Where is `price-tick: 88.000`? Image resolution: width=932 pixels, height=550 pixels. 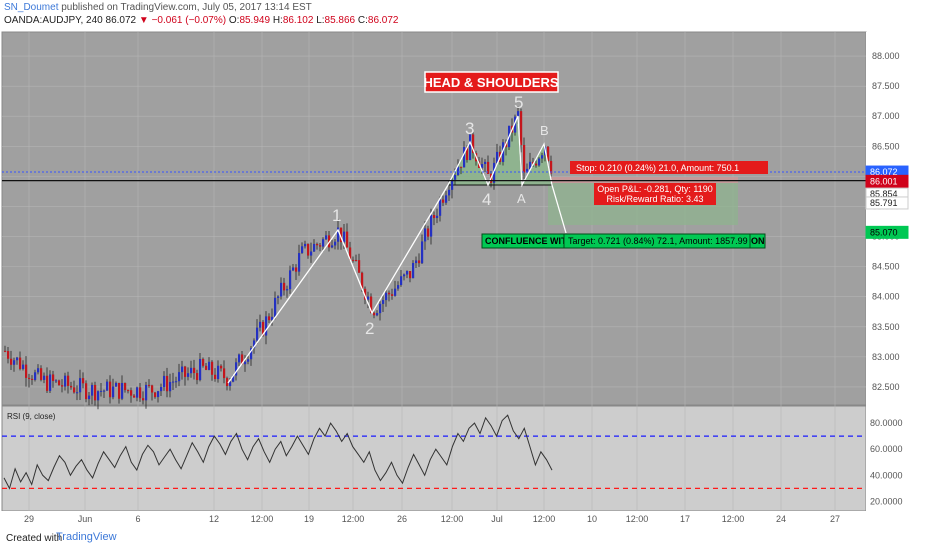 price-tick: 88.000 is located at coordinates (886, 56).